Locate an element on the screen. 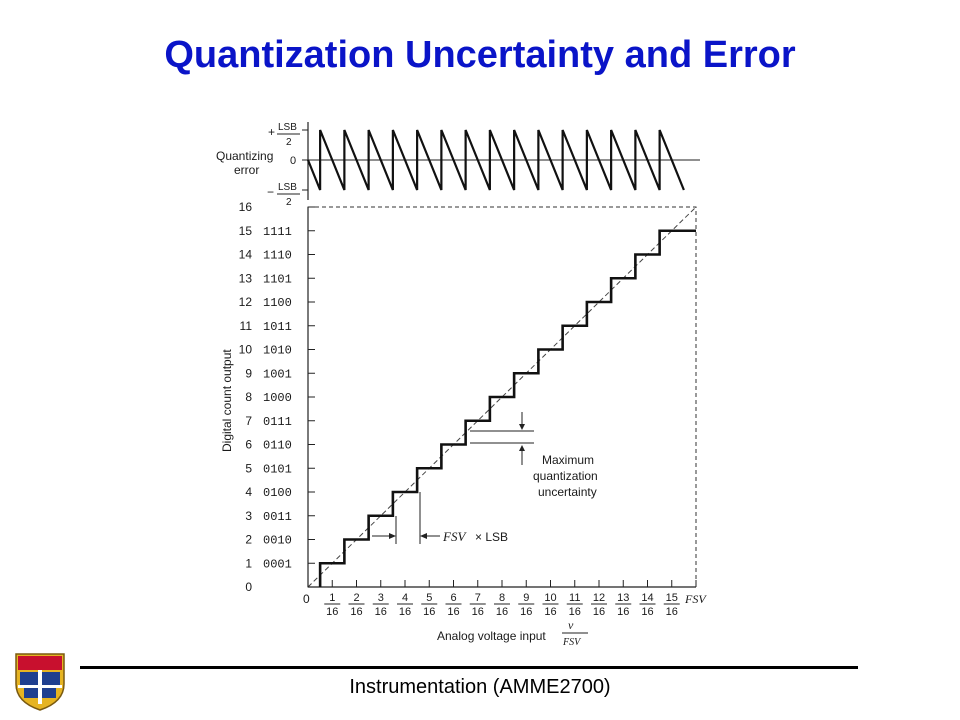 The height and width of the screenshot is (720, 960). university-crest-icon is located at coordinates (40, 682).